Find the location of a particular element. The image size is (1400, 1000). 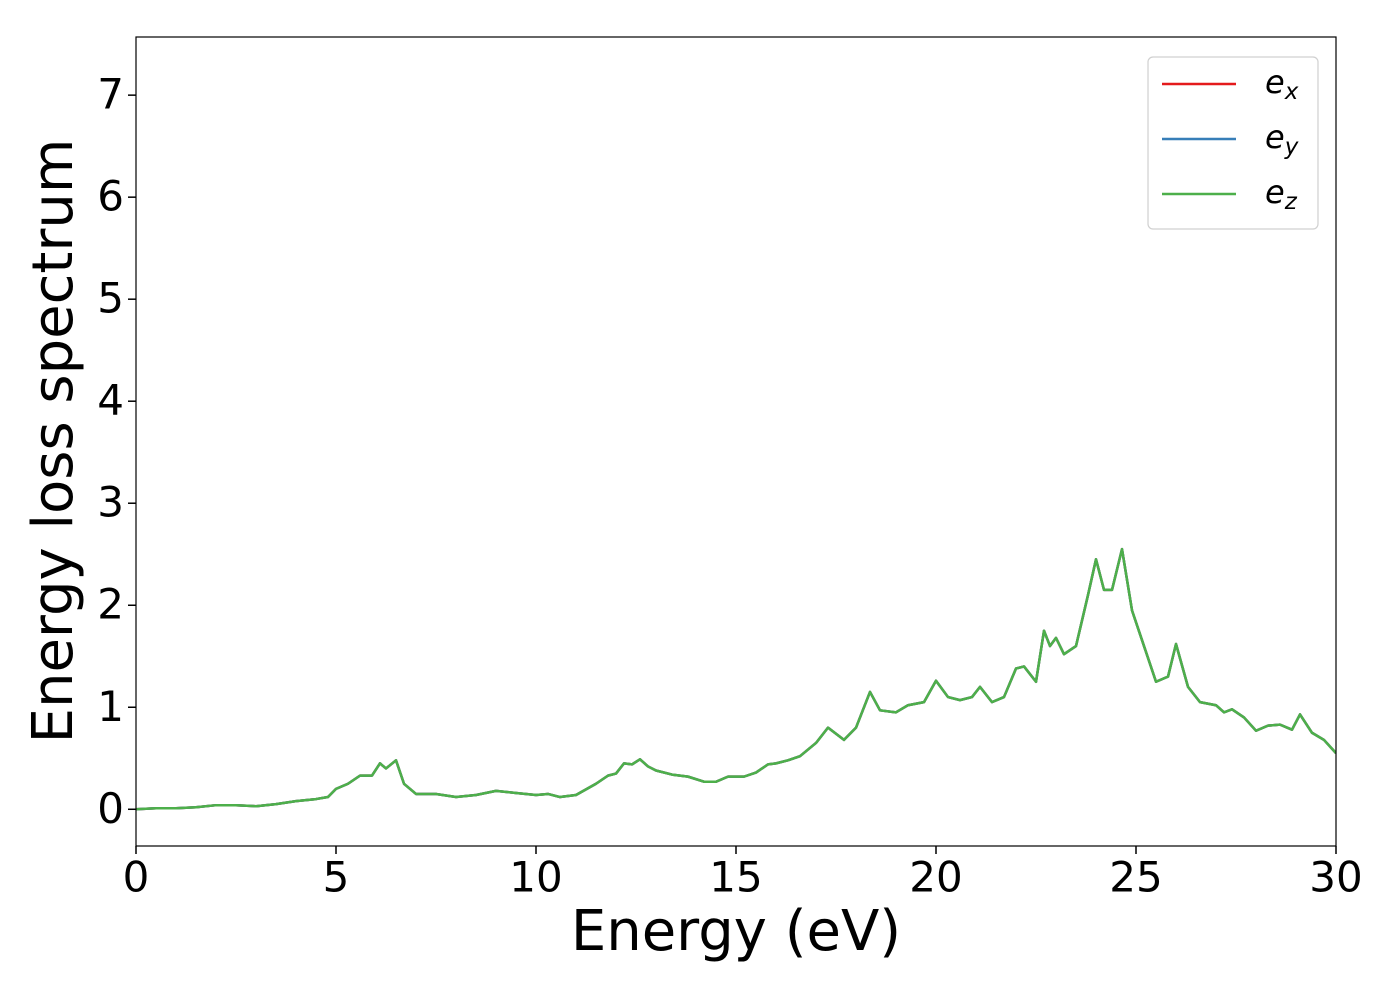

legend-label: ey is located at coordinates (1282, 139).